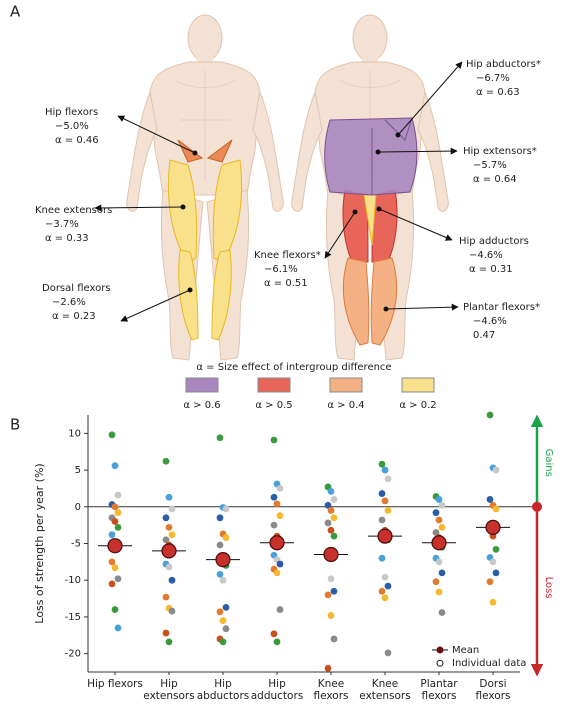 The height and width of the screenshot is (706, 588). What do you see at coordinates (491, 269) in the screenshot?
I see `muscle-alpha: α = 0.31` at bounding box center [491, 269].